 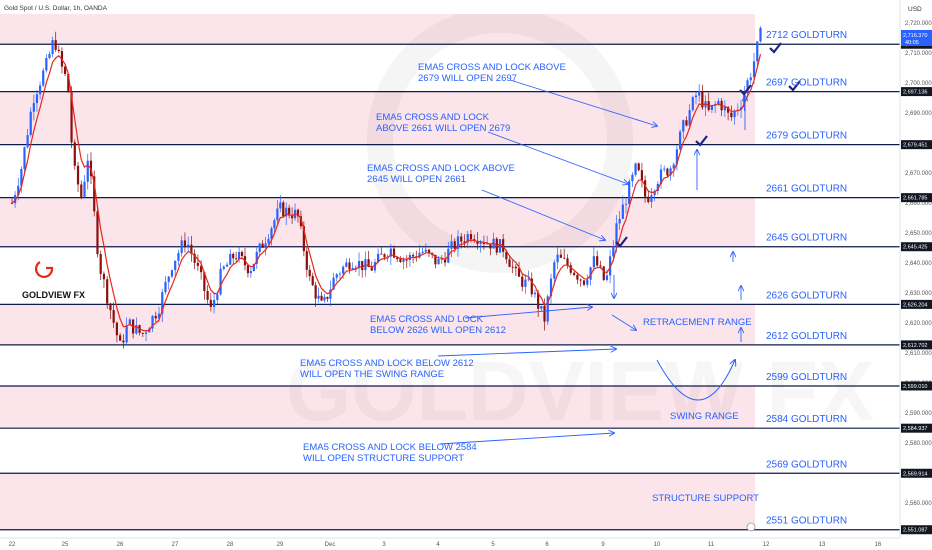 What do you see at coordinates (433, 117) in the screenshot?
I see `annotation-1-line-0: EMA5 CROSS AND LOCK` at bounding box center [433, 117].